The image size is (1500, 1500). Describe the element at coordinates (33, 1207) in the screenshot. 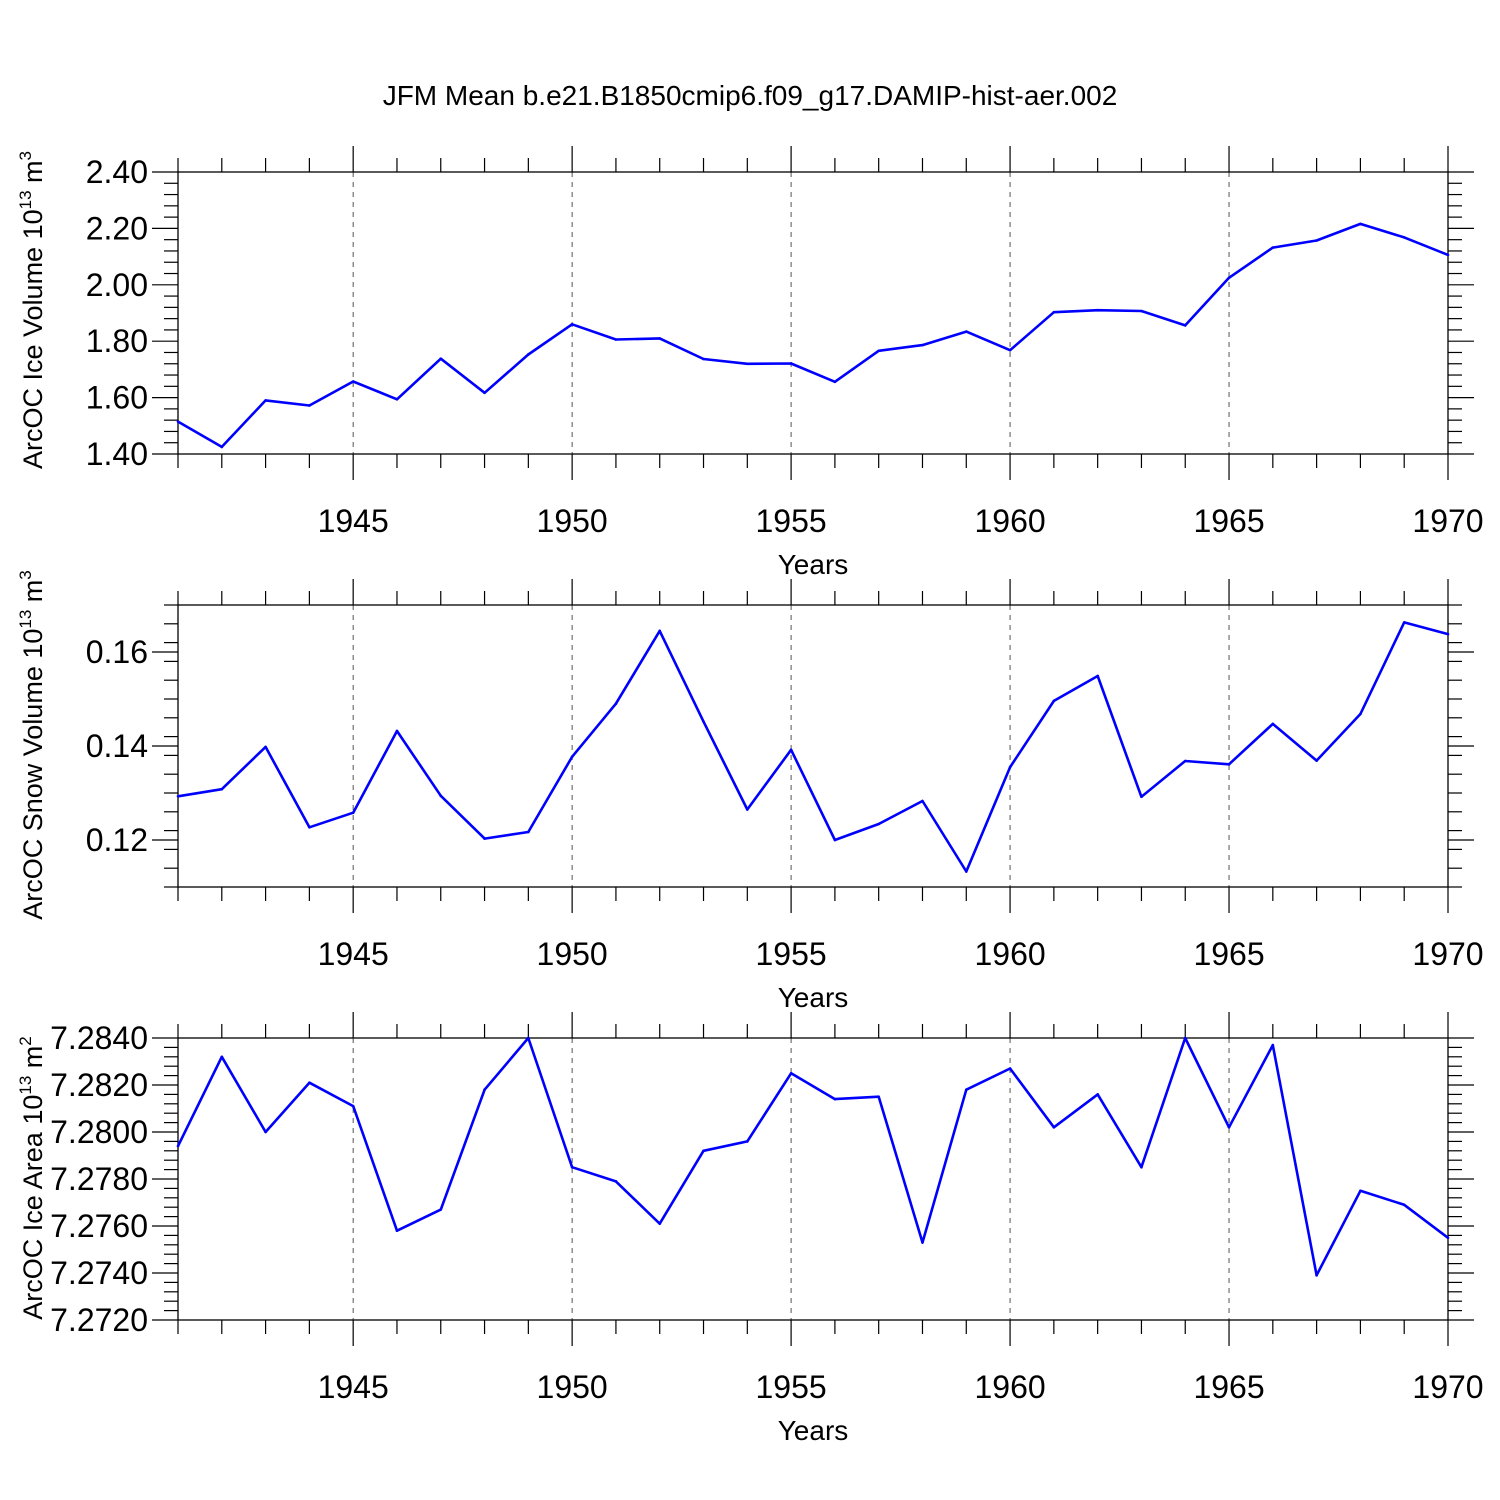

I see `y-axis-label-text: ArcOC Ice Area 10` at that location.